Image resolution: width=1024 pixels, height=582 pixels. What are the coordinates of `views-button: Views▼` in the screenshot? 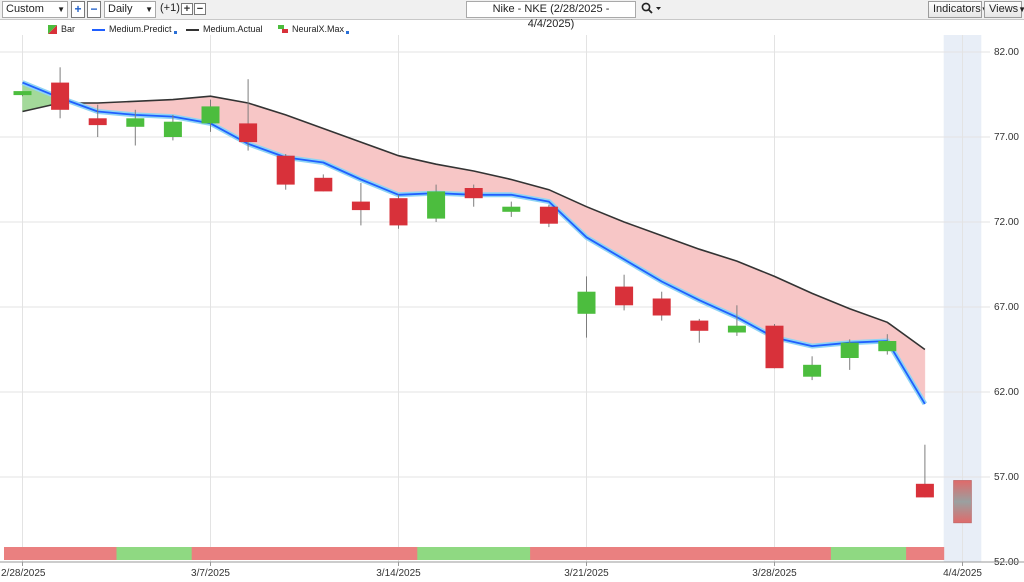 It's located at (1004, 9).